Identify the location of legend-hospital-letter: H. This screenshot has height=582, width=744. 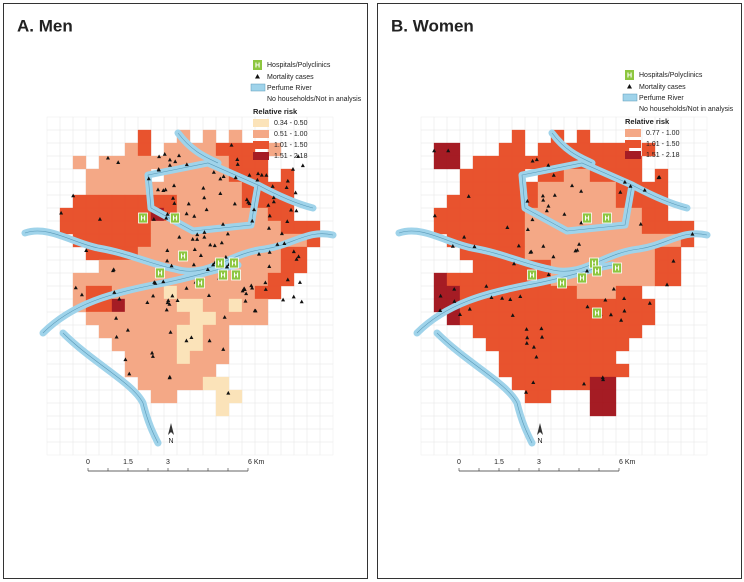
(629, 75).